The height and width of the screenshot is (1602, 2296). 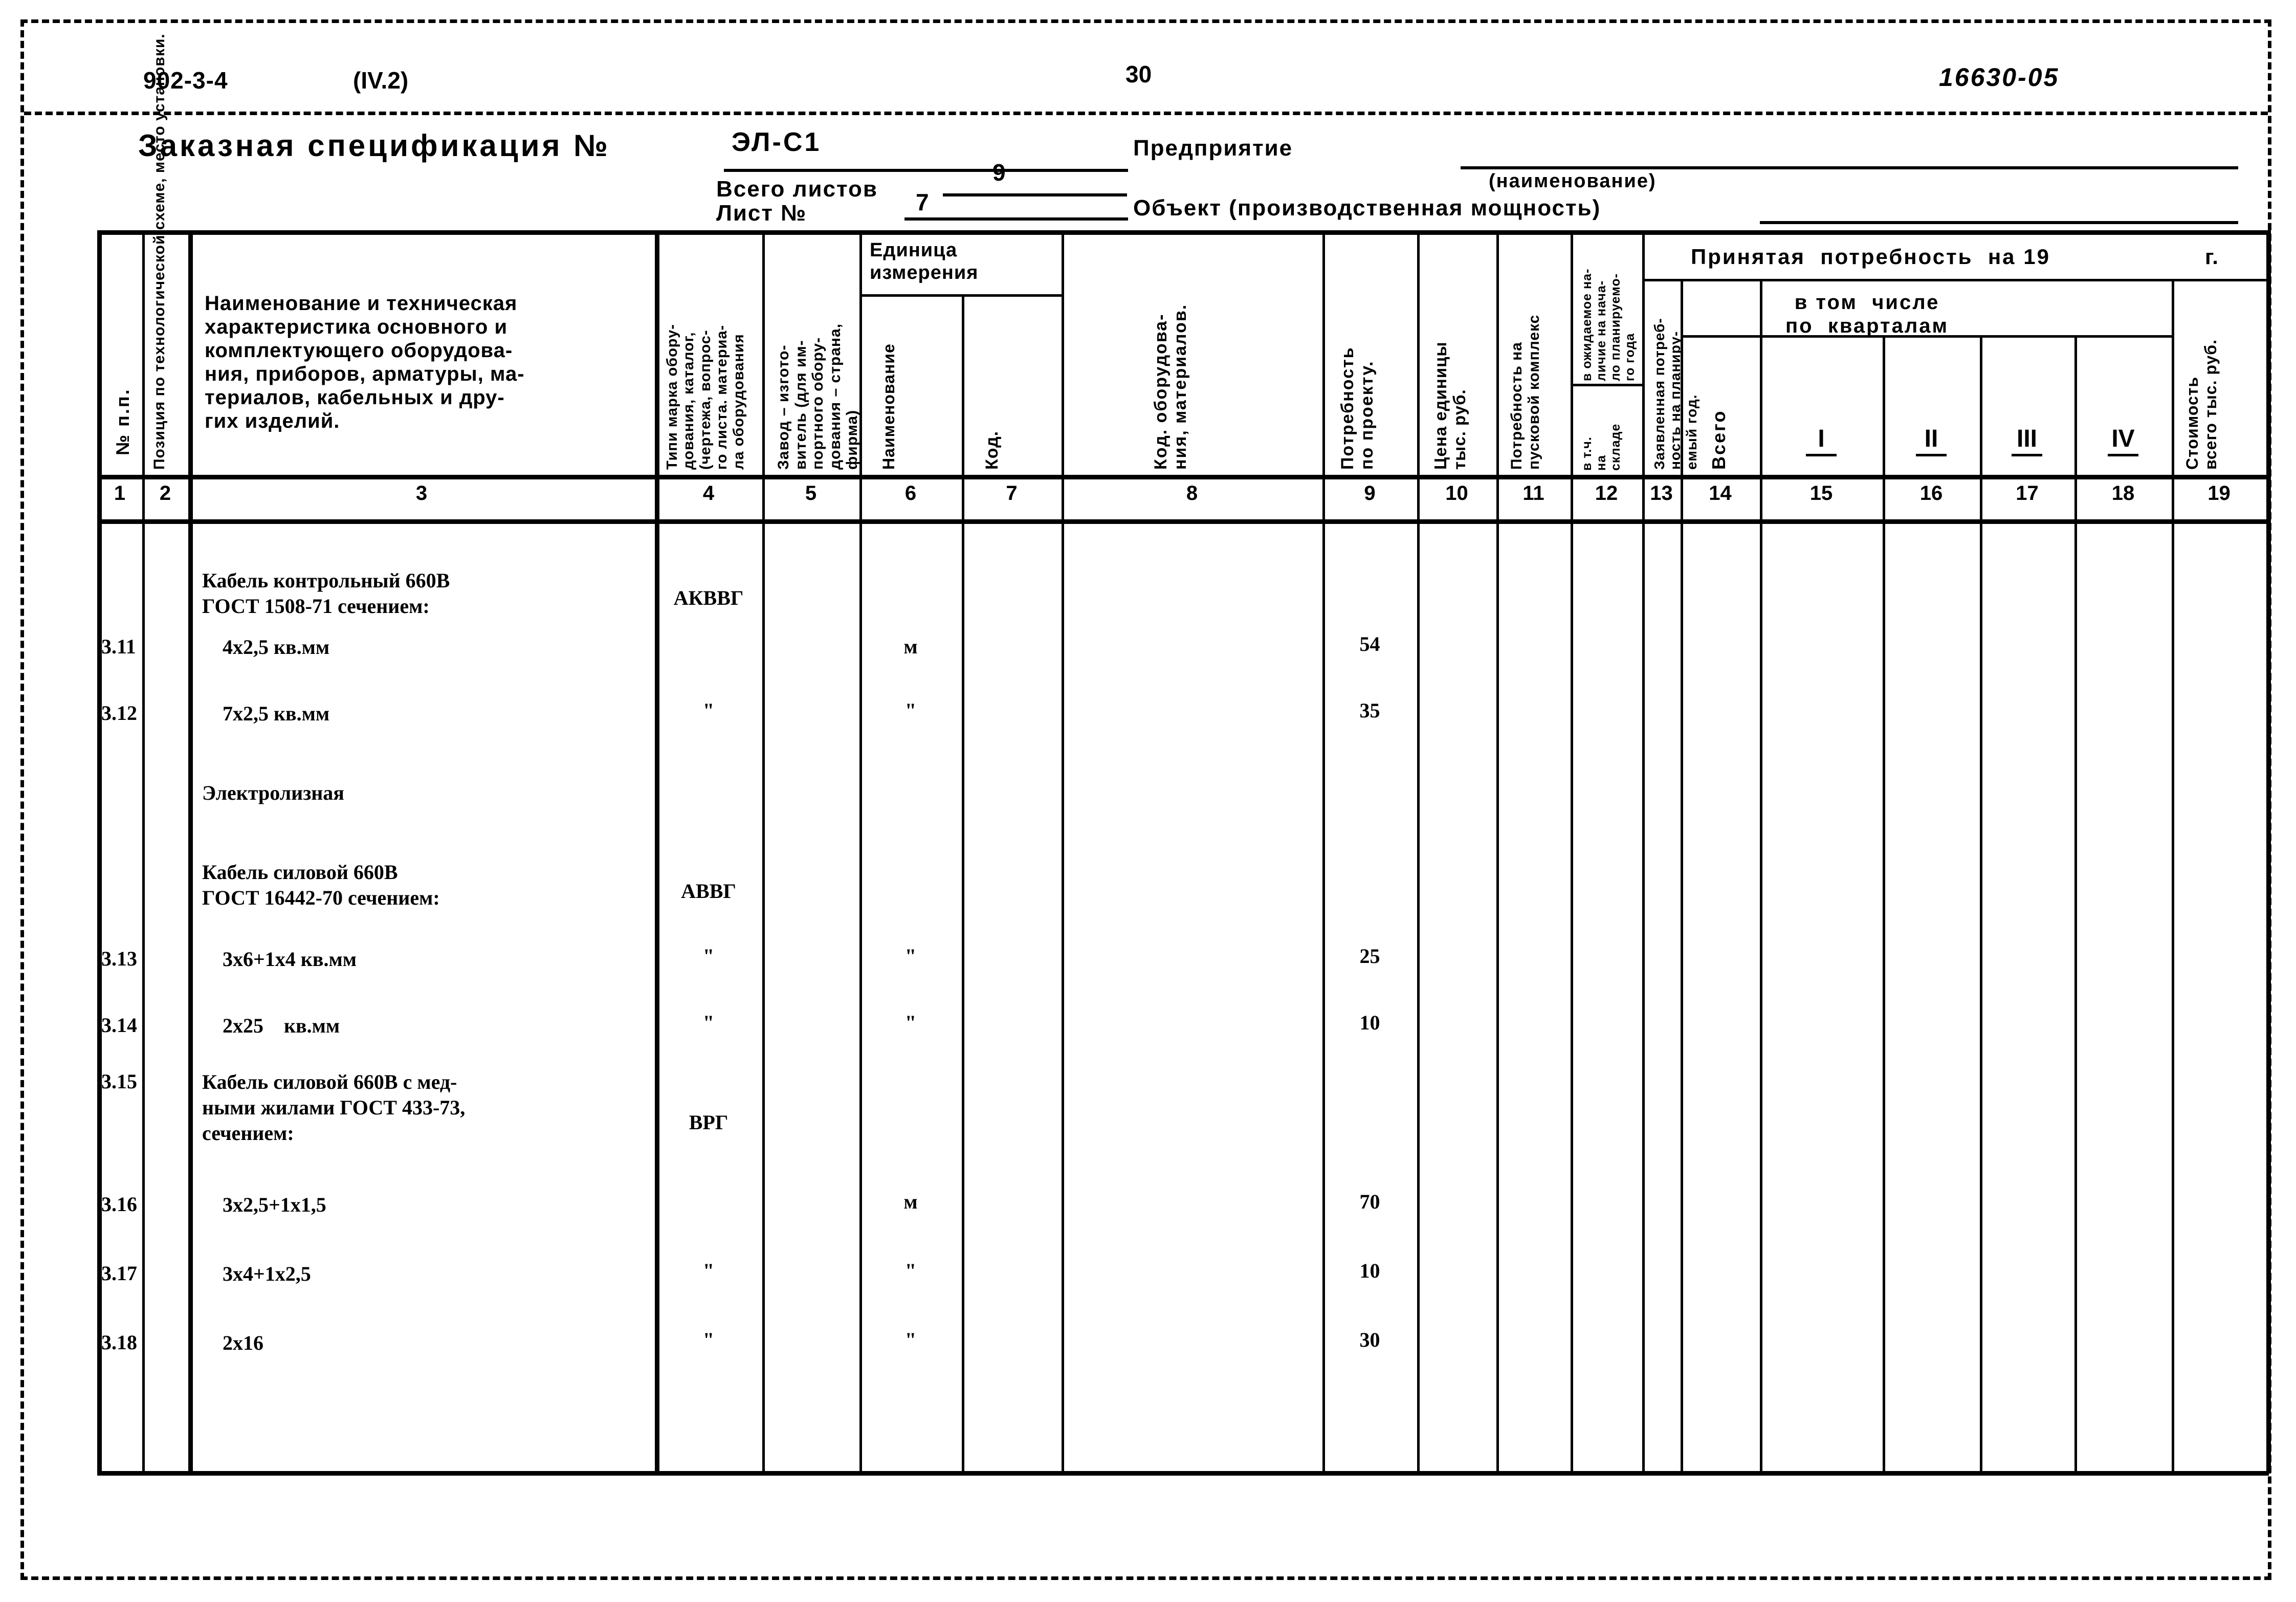 I want to click on quarters-header: в том числе по кварталам, so click(x=1867, y=314).